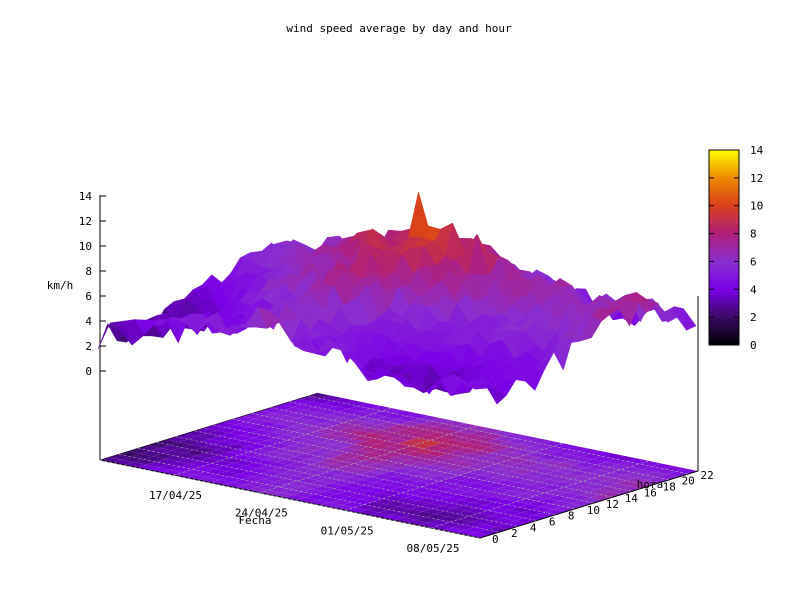 This screenshot has height=600, width=800. What do you see at coordinates (399, 28) in the screenshot?
I see `chart-title: wind speed average by day and hour` at bounding box center [399, 28].